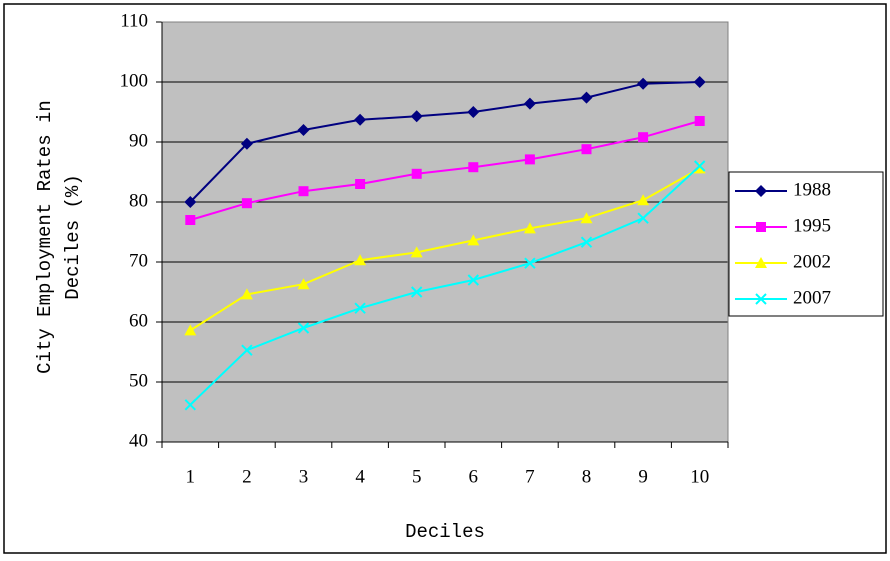  Describe the element at coordinates (530, 476) in the screenshot. I see `x-tick-label: 7` at that location.